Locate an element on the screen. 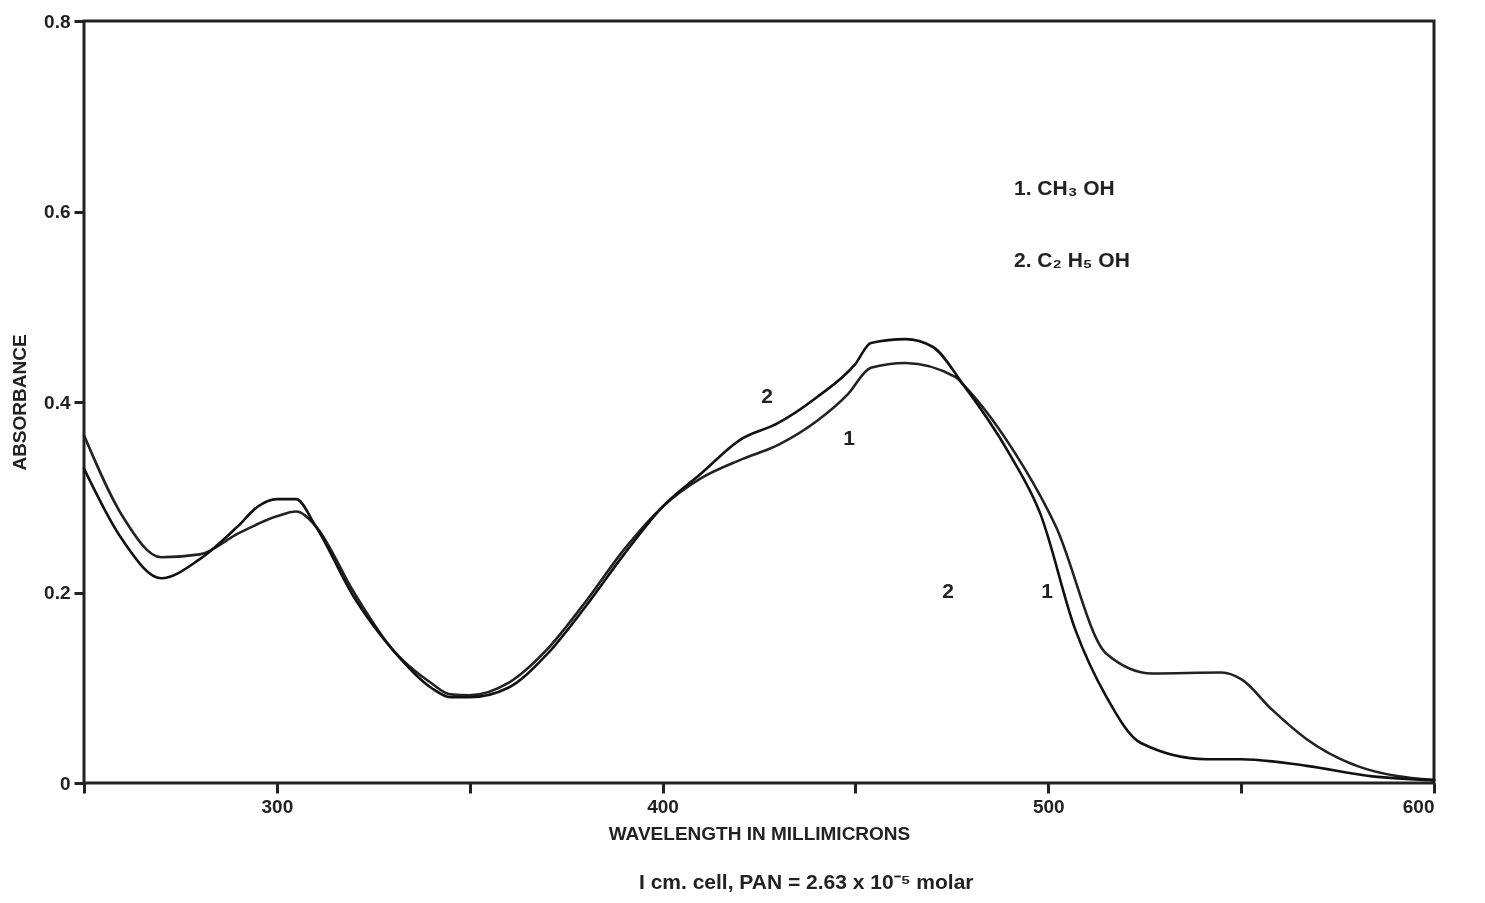  x-tick-label: 500 is located at coordinates (1048, 806).